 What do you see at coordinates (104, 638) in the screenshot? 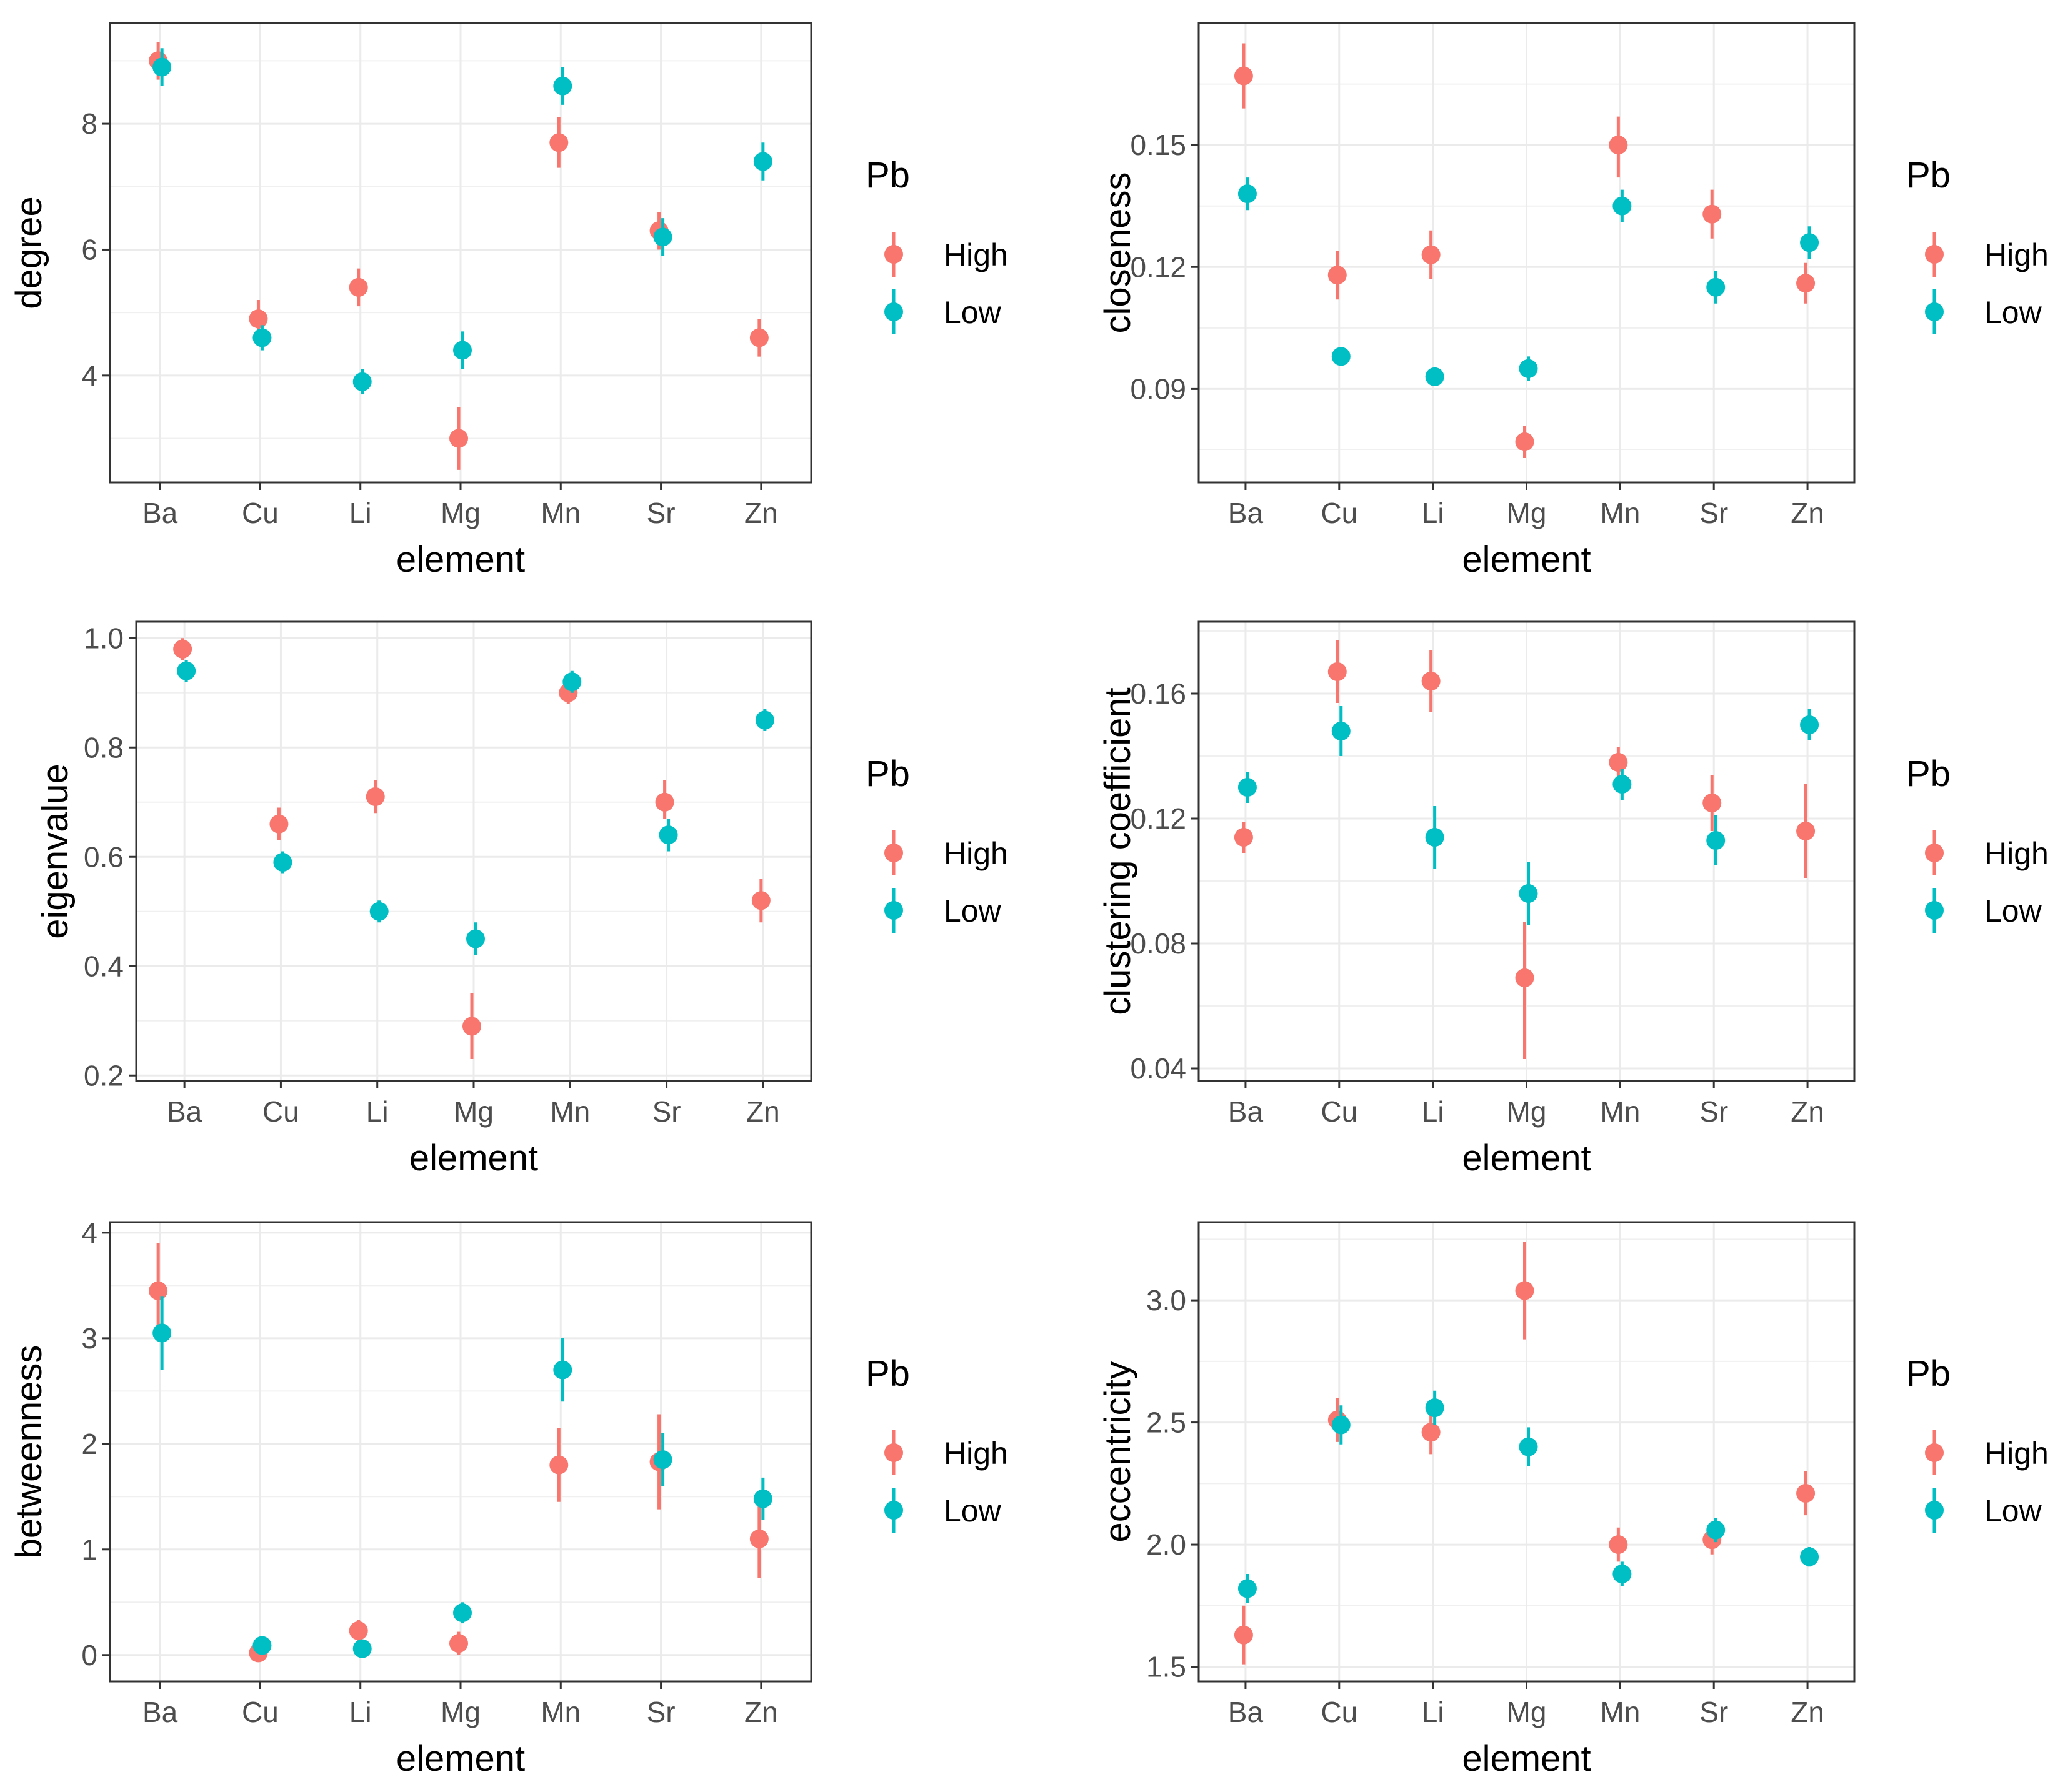
I see `y-tick-label: 1.0` at bounding box center [104, 638].